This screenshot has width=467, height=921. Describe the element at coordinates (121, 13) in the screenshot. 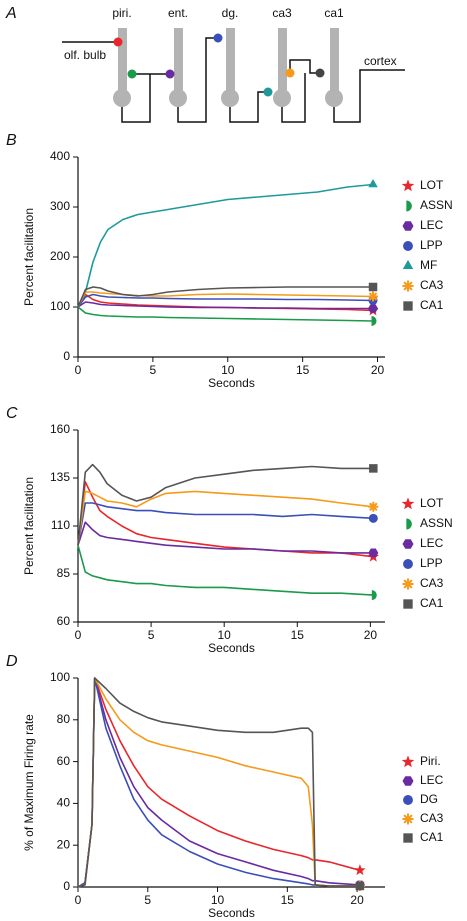

I see `region-label: piri.` at that location.